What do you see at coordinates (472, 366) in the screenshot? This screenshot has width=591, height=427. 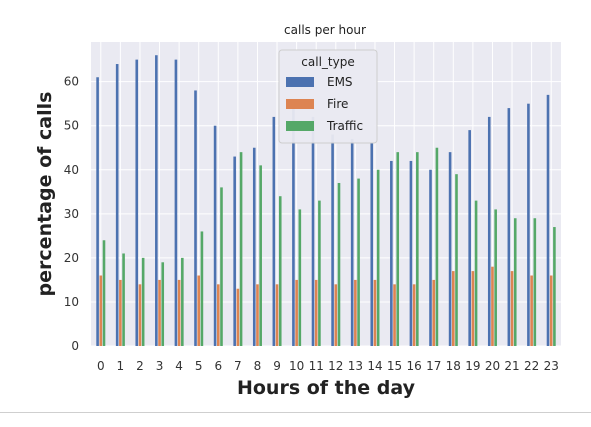 I see `x-tick-label: 19` at bounding box center [472, 366].